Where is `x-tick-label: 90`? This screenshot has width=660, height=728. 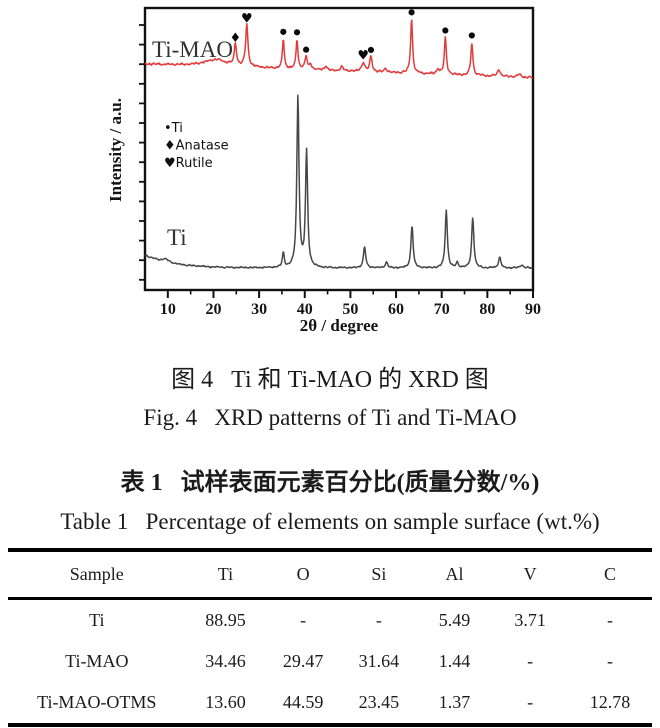 x-tick-label: 90 is located at coordinates (533, 309).